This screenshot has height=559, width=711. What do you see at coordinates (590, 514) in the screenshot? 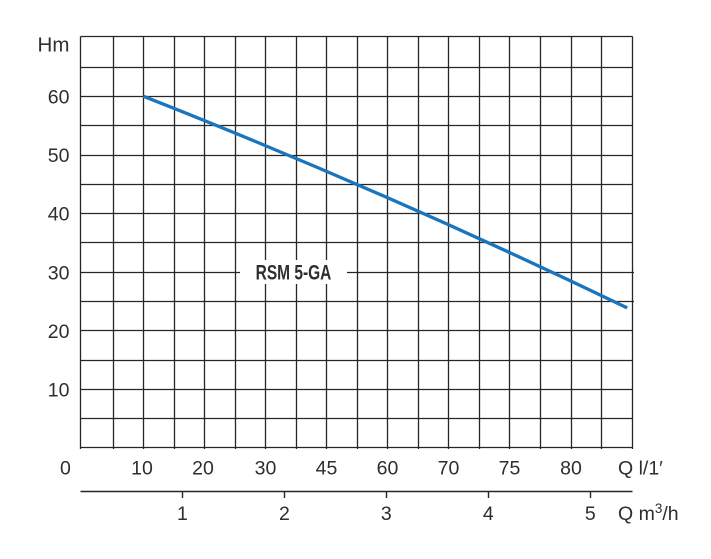
I see `svg-text: 5` at bounding box center [590, 514].